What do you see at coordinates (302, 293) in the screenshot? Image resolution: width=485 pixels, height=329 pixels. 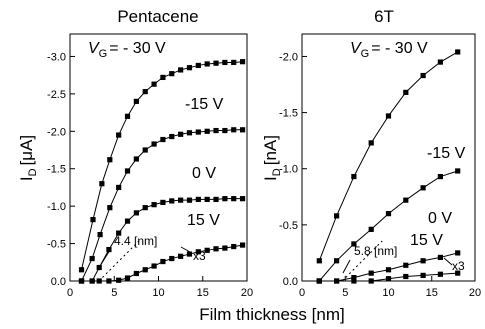 I see `6t-x-tick-label: 0` at bounding box center [302, 293].